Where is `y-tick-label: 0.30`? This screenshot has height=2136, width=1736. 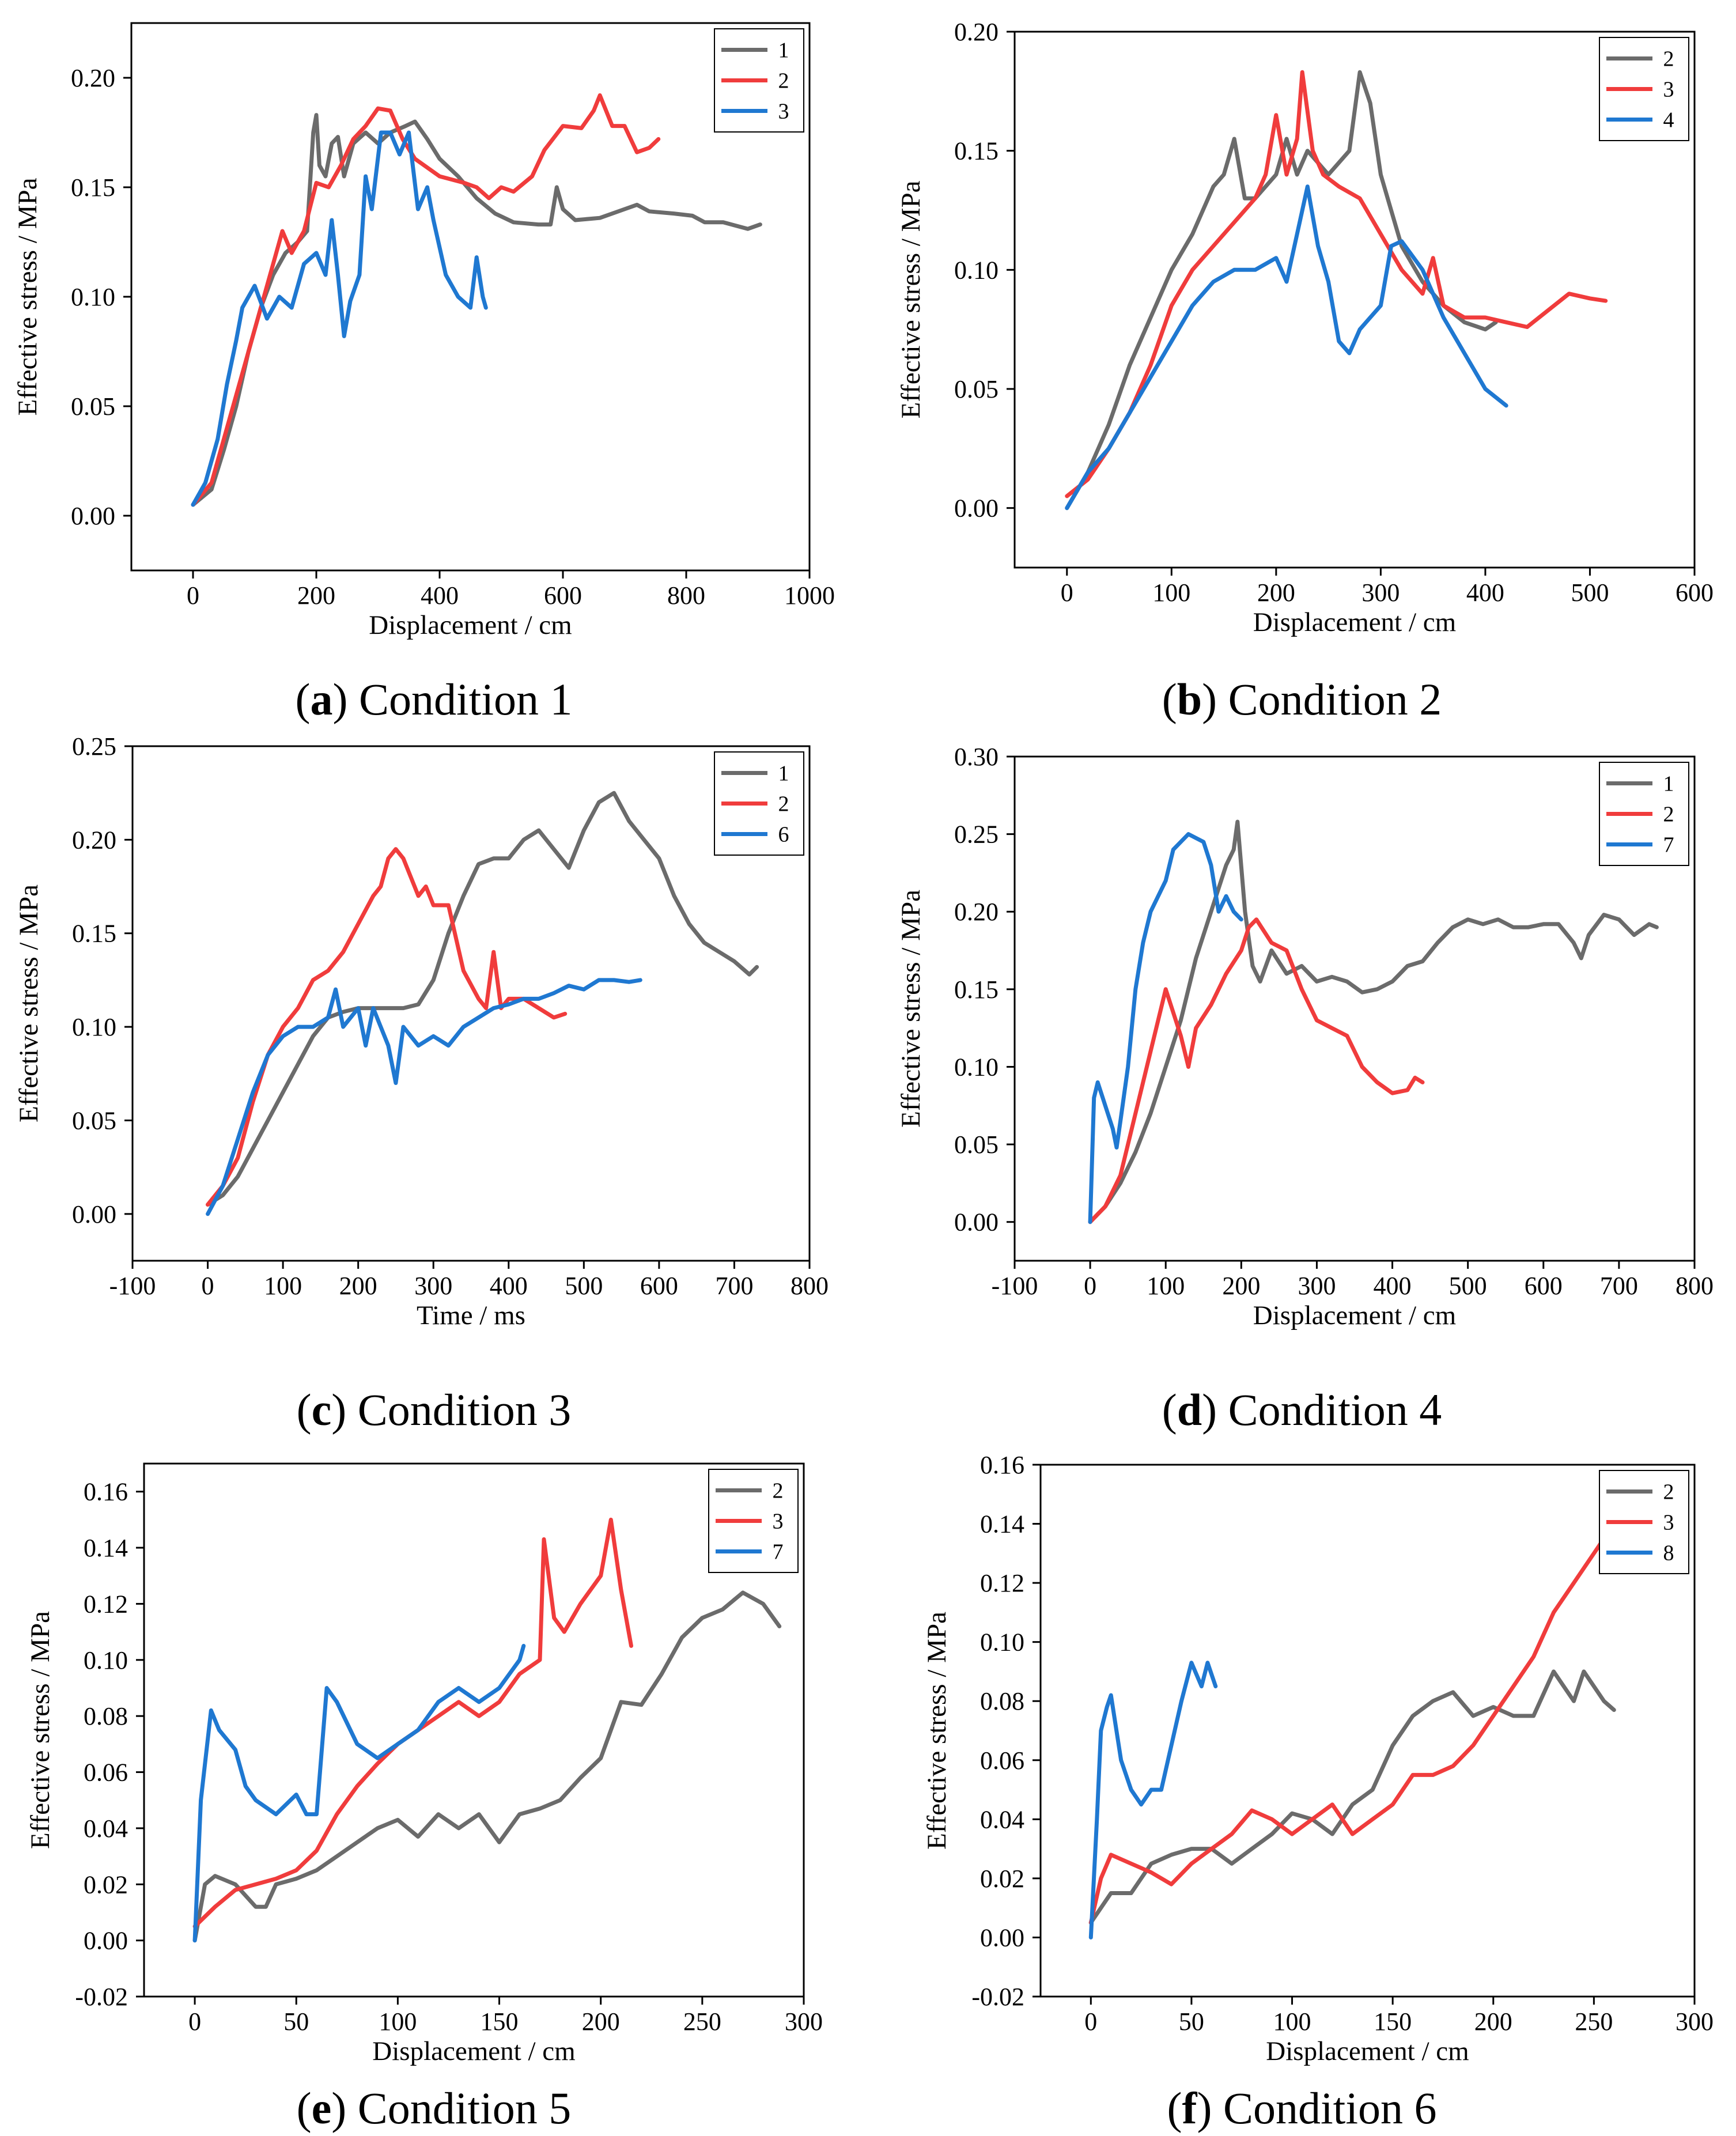 y-tick-label: 0.30 is located at coordinates (976, 757).